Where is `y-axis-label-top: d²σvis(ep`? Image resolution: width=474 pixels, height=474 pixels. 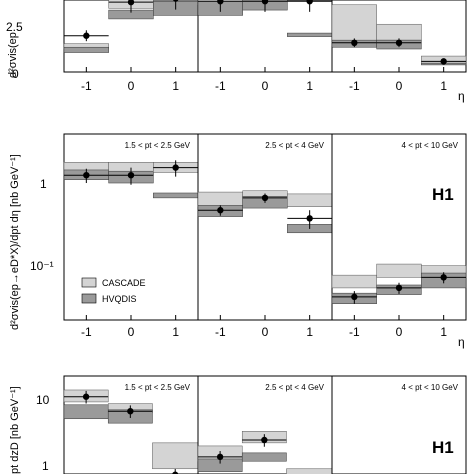 y-axis-label-top: d²σvis(ep is located at coordinates (13, 55).